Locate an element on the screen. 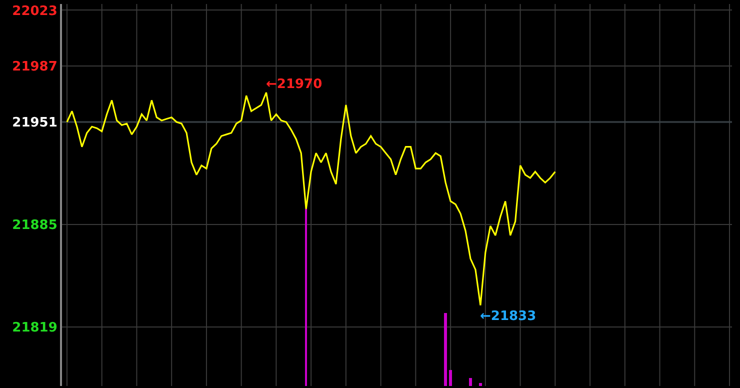  y-tick-label: 21819 is located at coordinates (35, 328).